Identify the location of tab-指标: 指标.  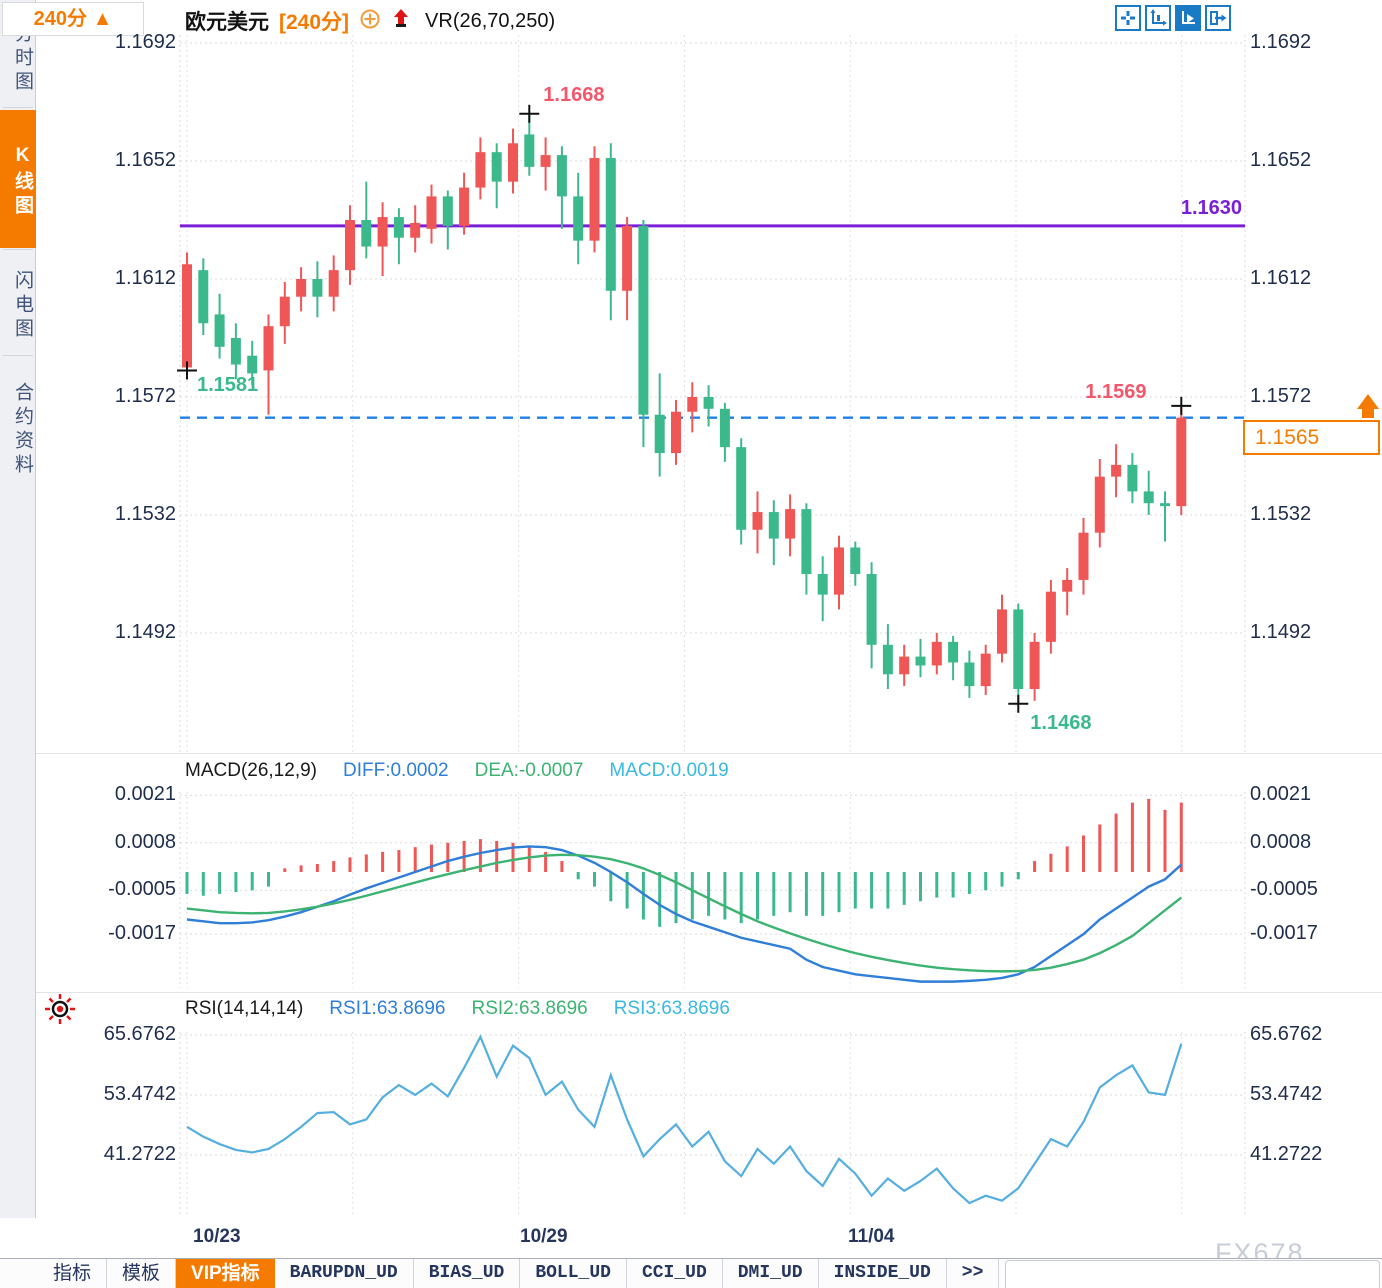
(73, 1273).